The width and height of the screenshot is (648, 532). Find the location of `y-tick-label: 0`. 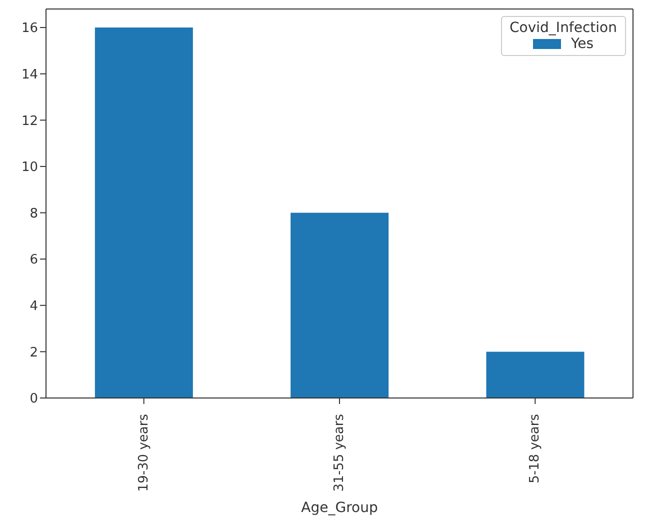

y-tick-label: 0 is located at coordinates (34, 399).